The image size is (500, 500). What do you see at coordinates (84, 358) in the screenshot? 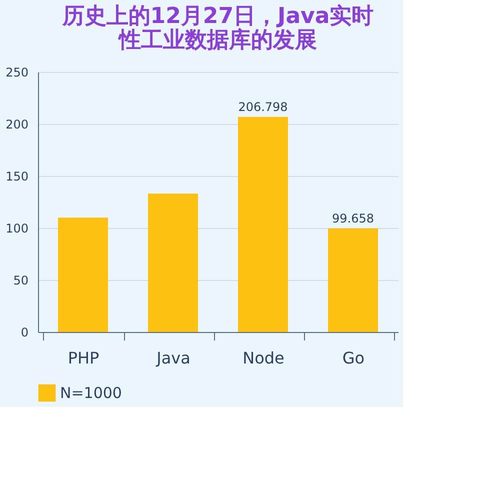
I see `x-tick-label: PHP` at bounding box center [84, 358].